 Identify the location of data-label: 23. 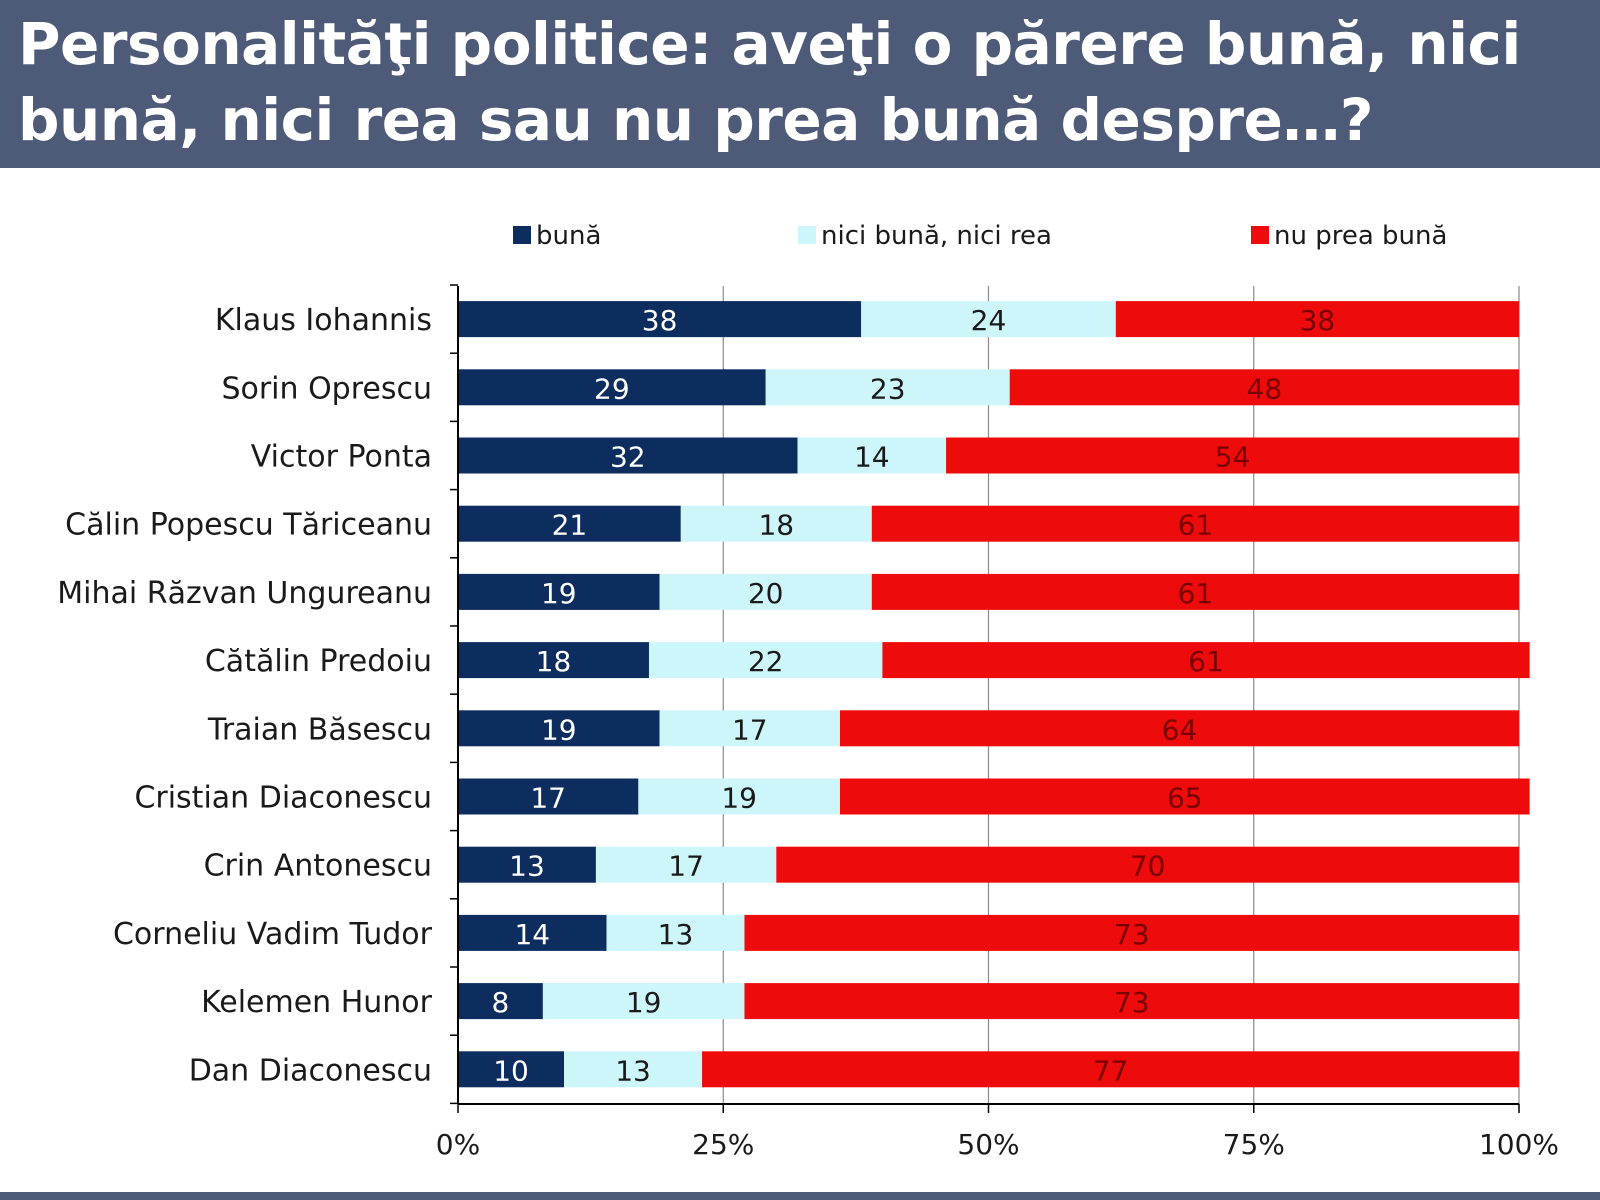
(888, 388).